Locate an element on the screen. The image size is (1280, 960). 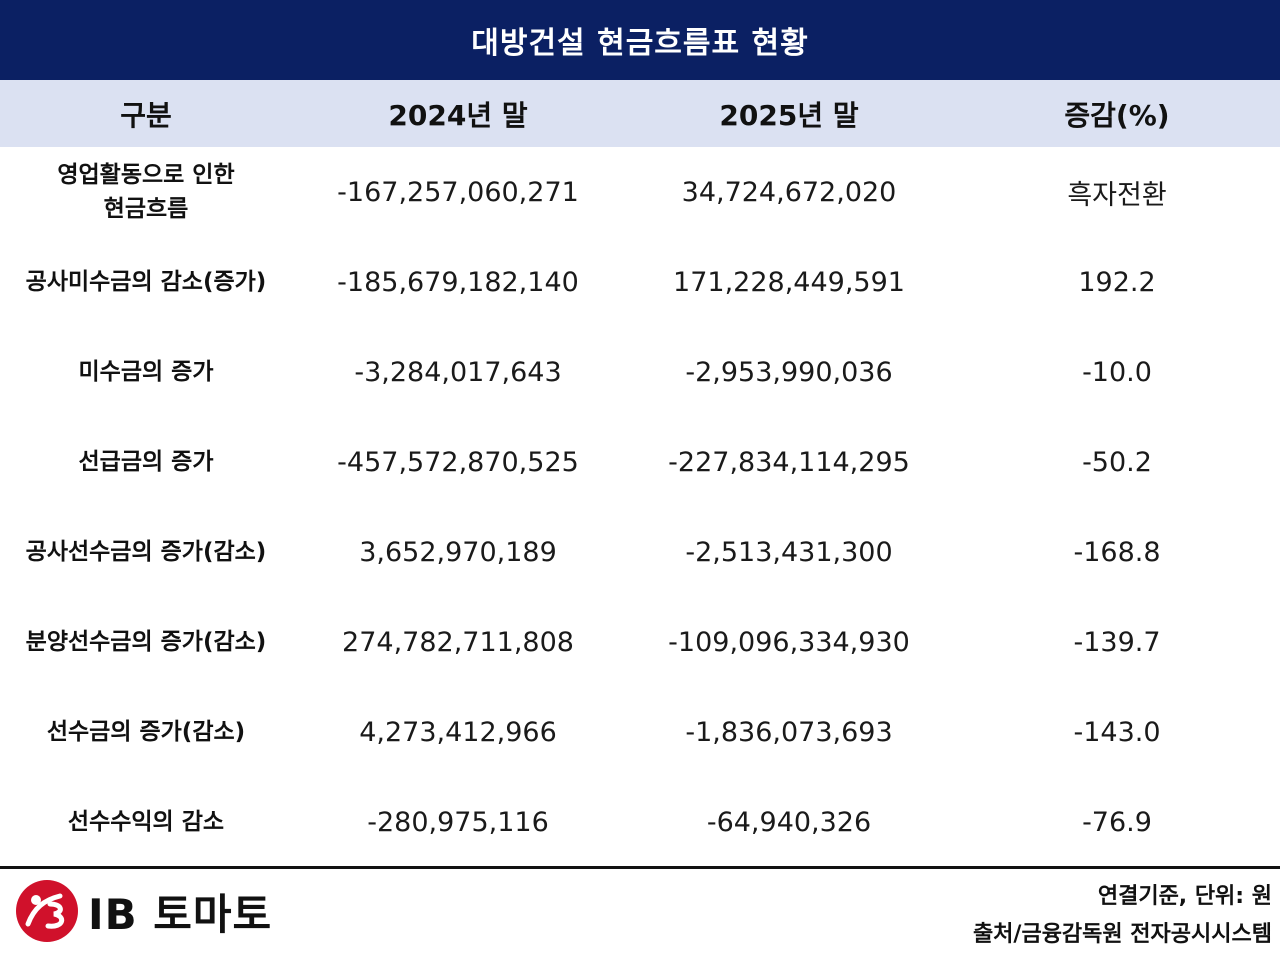
row-label: 선급금의 증가 is located at coordinates (146, 462).